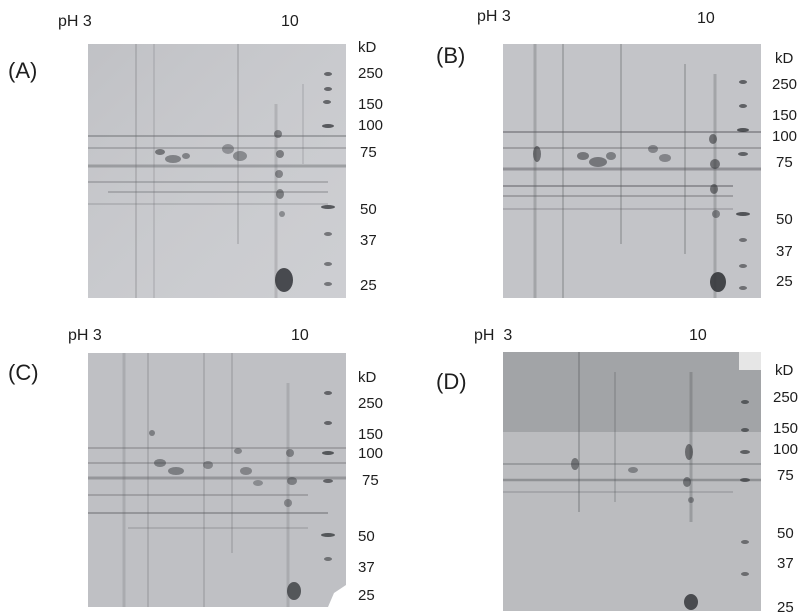 The image size is (806, 616). I want to click on panel-label: (A), so click(23, 70).